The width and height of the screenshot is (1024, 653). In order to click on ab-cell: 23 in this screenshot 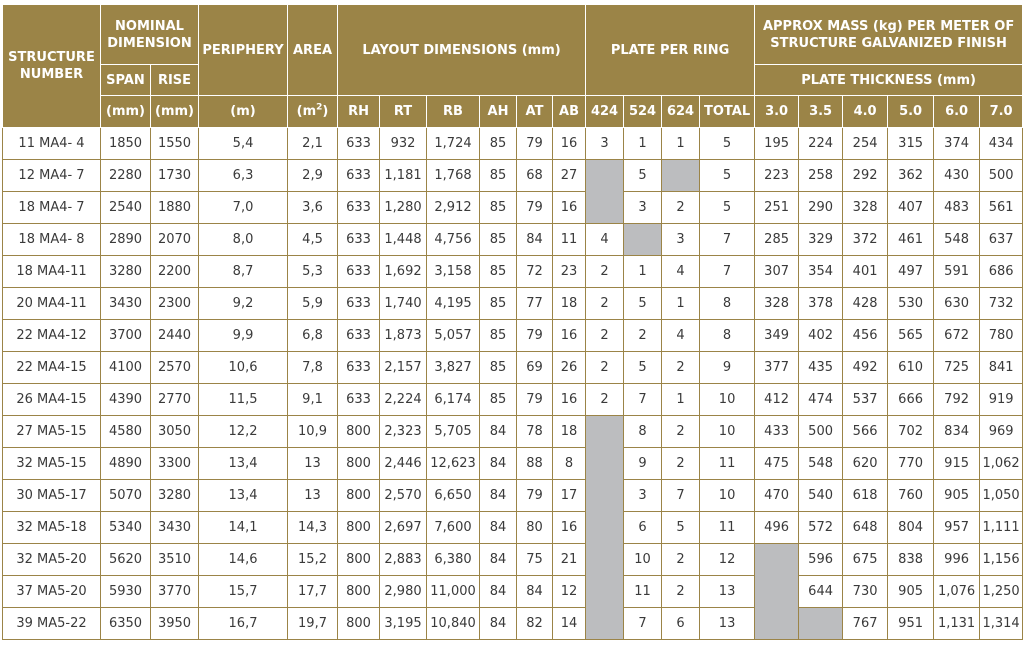, I will do `click(569, 271)`.